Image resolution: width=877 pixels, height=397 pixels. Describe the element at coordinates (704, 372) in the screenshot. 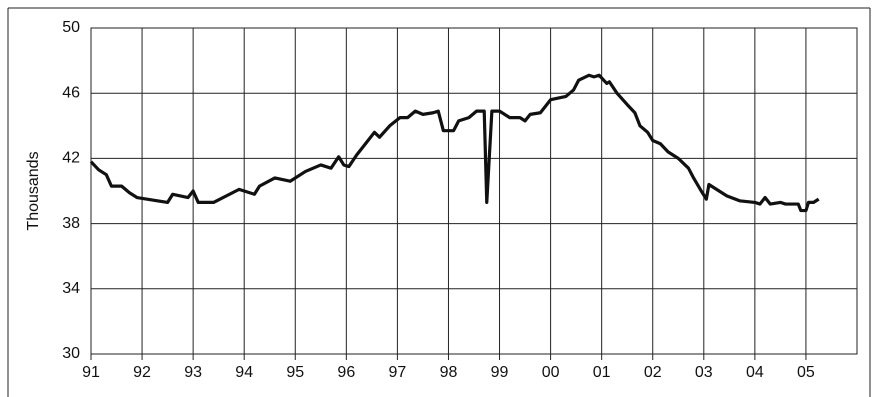

I see `x-tick-label: 03` at that location.